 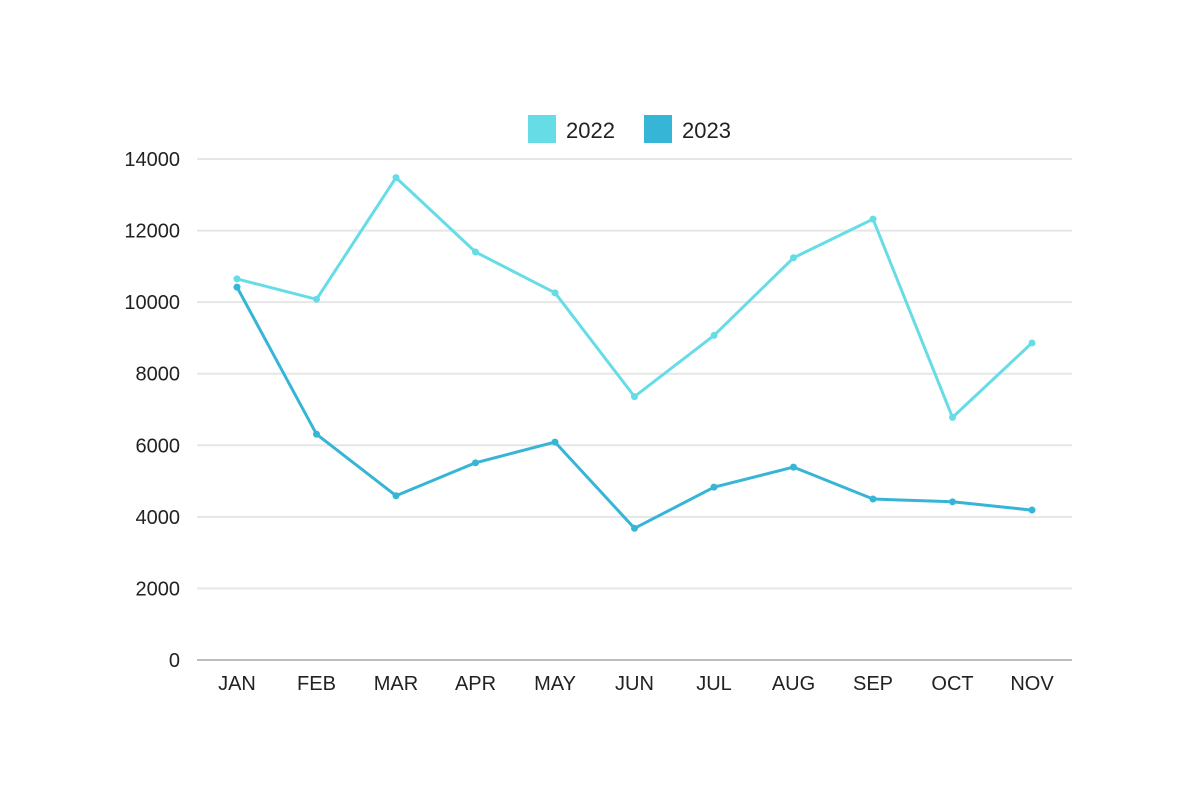 I want to click on legend-swatch-2022, so click(x=542, y=129).